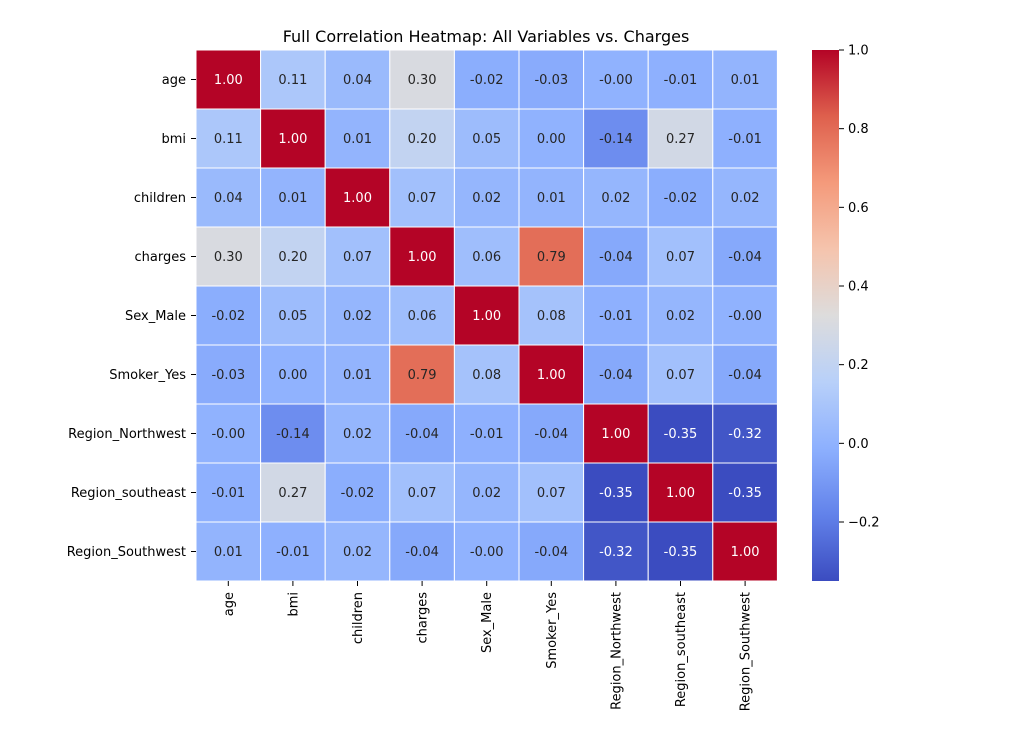 Image resolution: width=1026 pixels, height=731 pixels. I want to click on cell-value-label: 0.27, so click(292, 493).